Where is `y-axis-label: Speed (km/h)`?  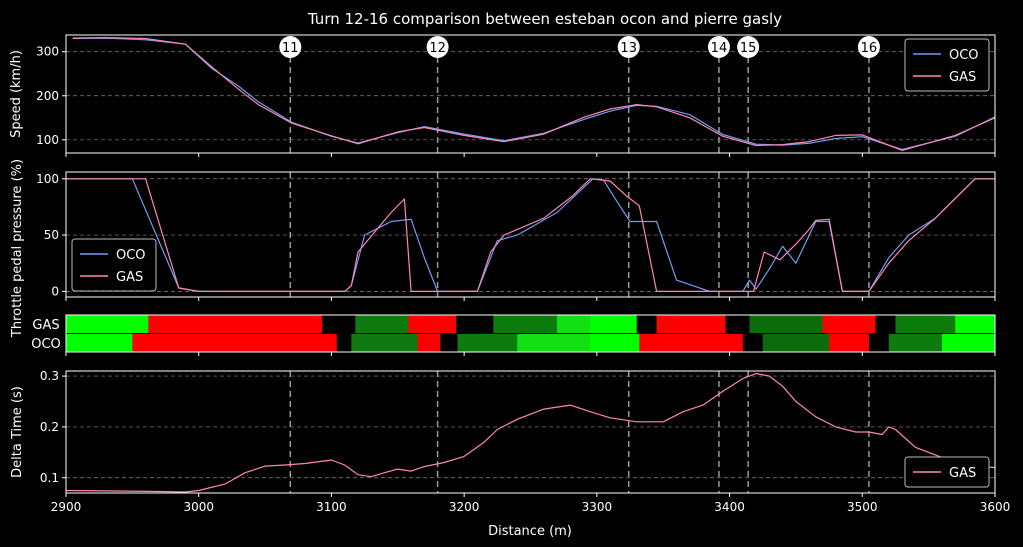
y-axis-label: Speed (km/h) is located at coordinates (16, 94).